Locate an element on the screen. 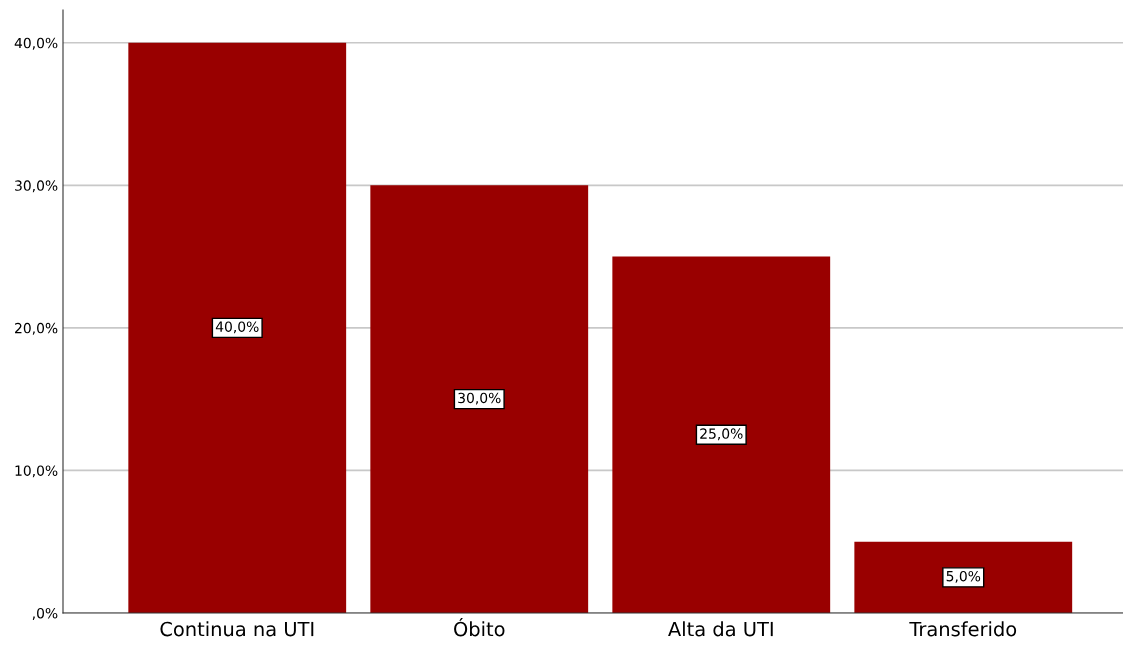  data-label: 30,0% is located at coordinates (479, 398).